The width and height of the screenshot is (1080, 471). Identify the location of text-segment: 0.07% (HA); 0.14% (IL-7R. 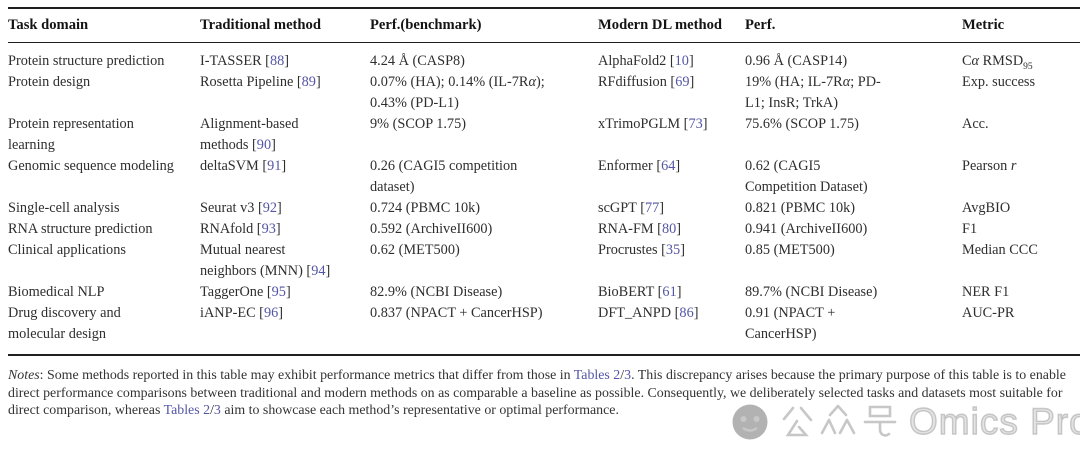
(449, 82).